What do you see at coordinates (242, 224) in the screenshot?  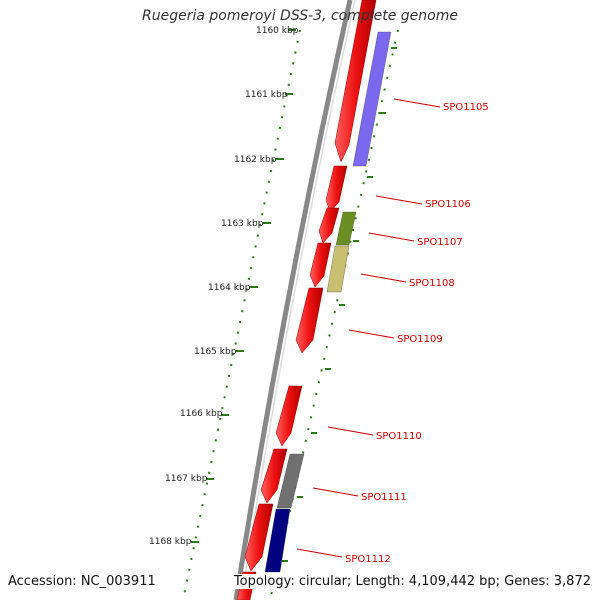 I see `kbp-label: 1163 kbp` at bounding box center [242, 224].